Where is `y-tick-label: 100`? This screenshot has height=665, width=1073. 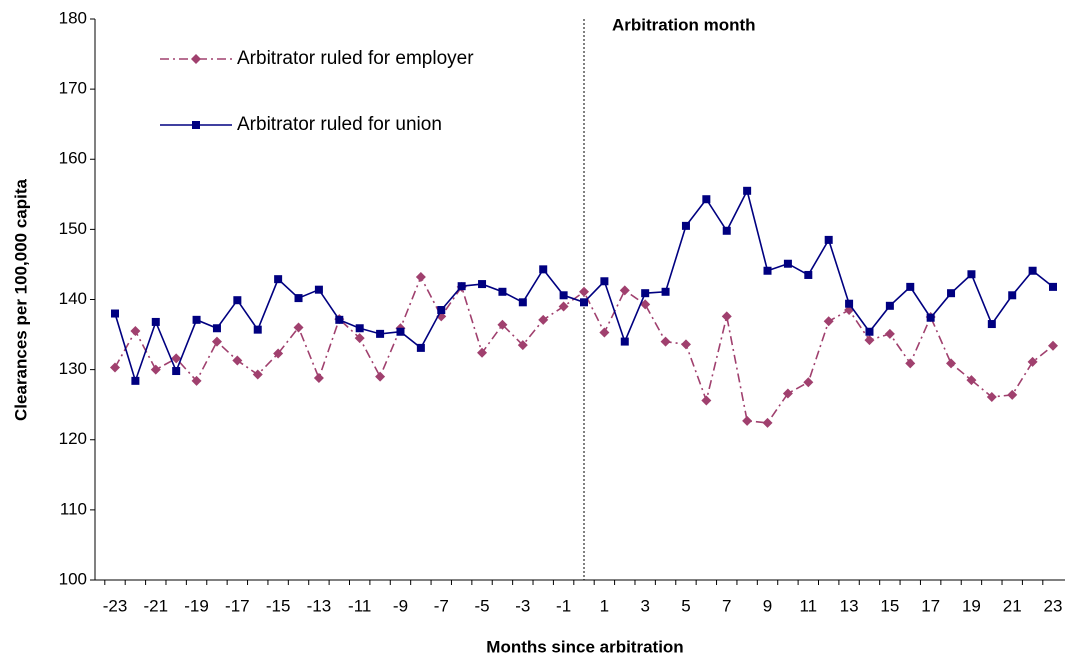
y-tick-label: 100 is located at coordinates (73, 578).